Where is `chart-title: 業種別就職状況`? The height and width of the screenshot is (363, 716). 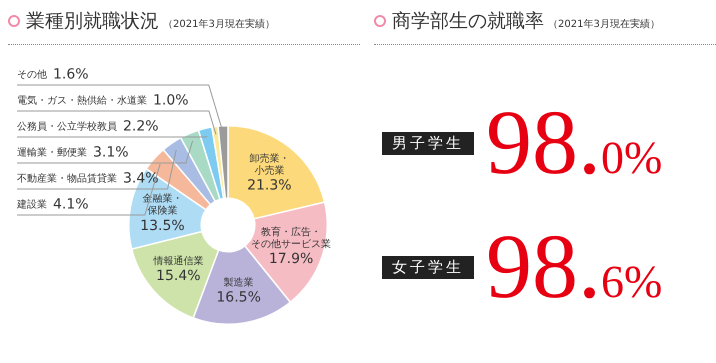 chart-title: 業種別就職状況 is located at coordinates (92, 21).